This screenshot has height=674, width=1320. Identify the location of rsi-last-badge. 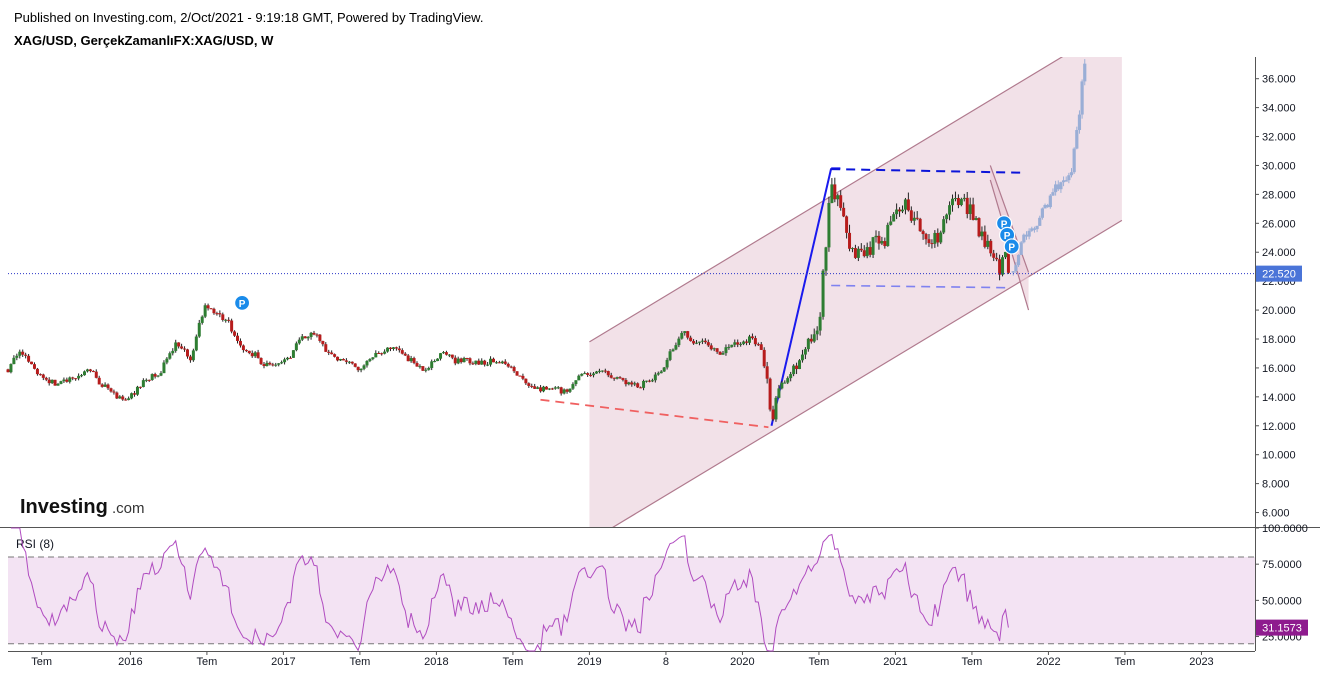
(1282, 627).